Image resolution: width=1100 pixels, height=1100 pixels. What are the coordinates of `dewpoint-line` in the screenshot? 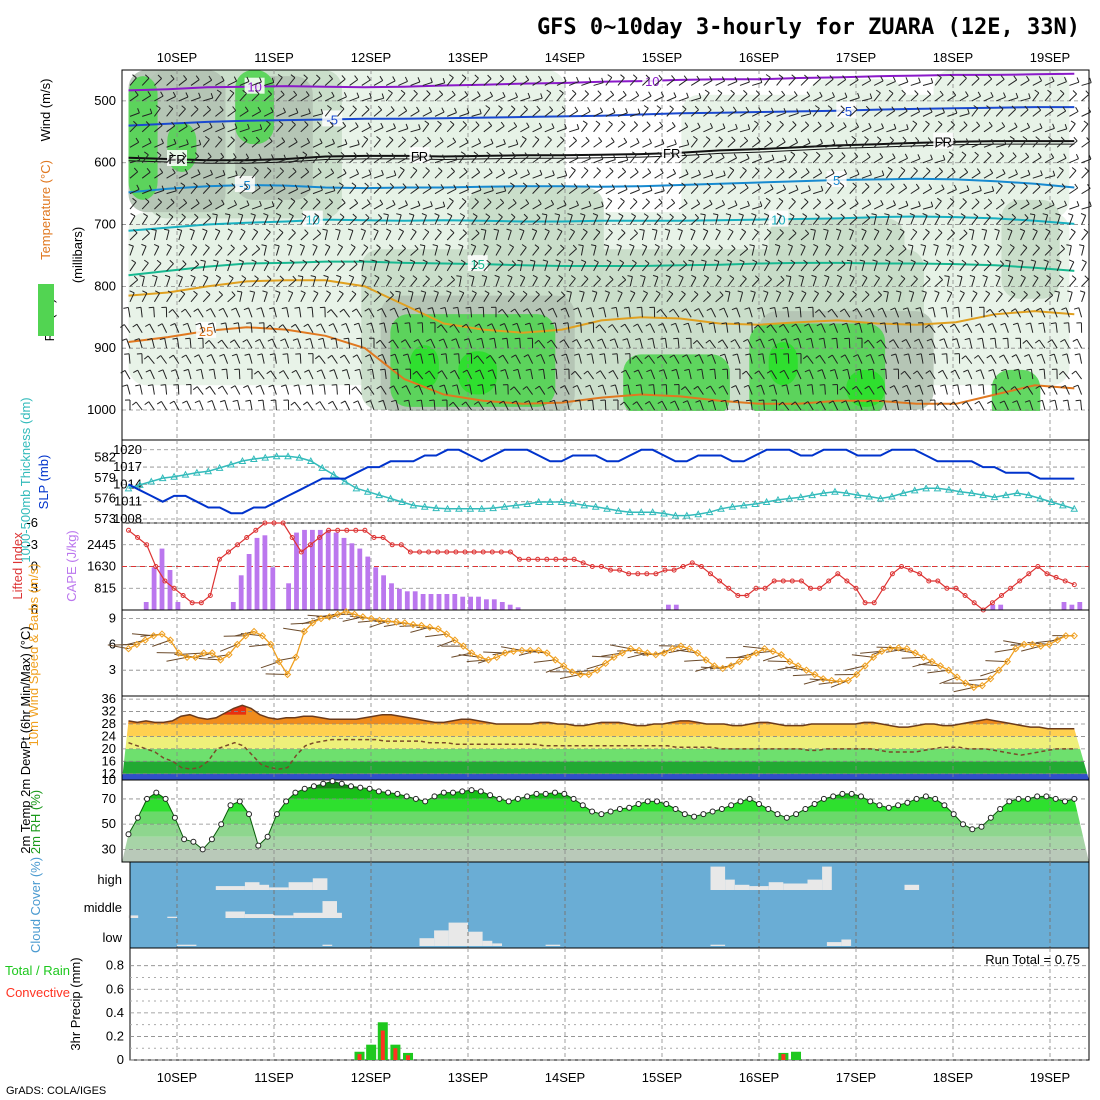 It's located at (601, 754).